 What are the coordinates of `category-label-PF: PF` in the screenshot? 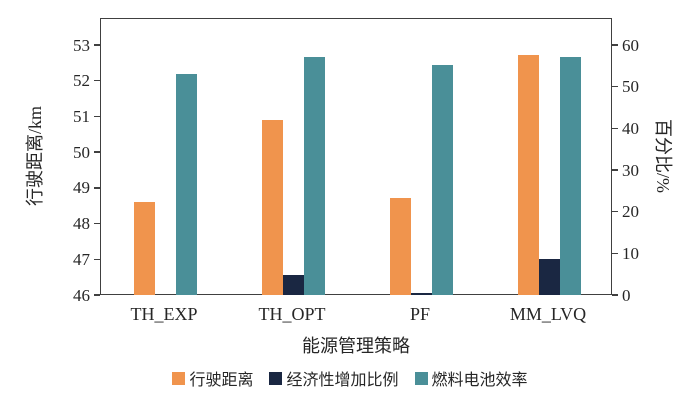 It's located at (420, 314).